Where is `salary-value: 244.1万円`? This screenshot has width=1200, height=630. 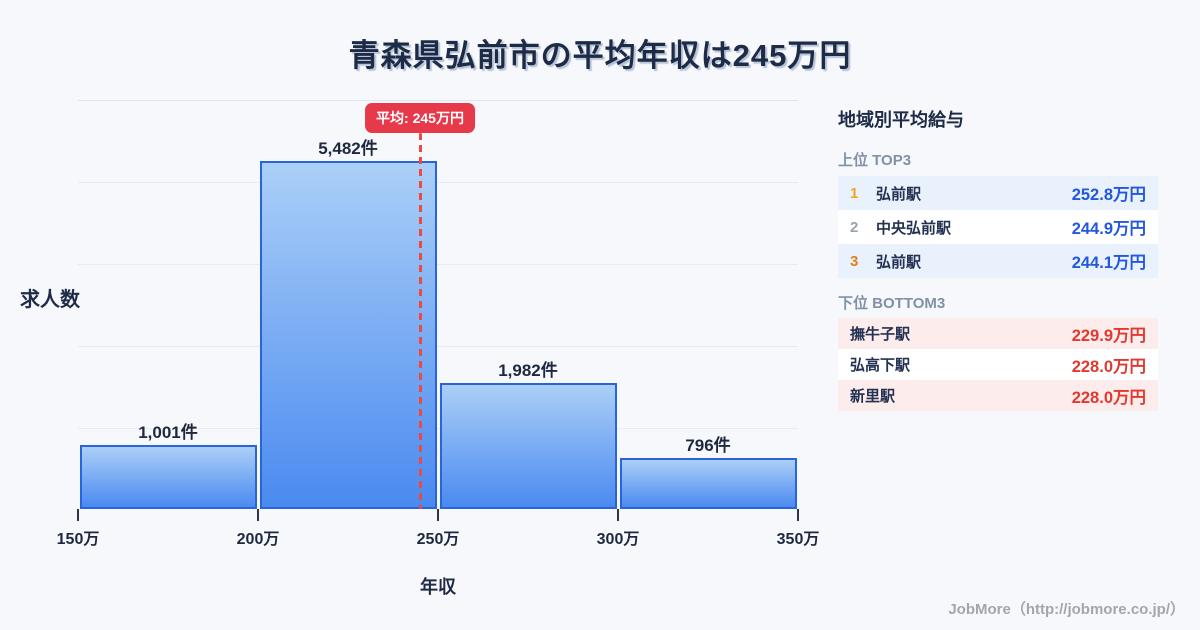
salary-value: 244.1万円 is located at coordinates (1108, 263).